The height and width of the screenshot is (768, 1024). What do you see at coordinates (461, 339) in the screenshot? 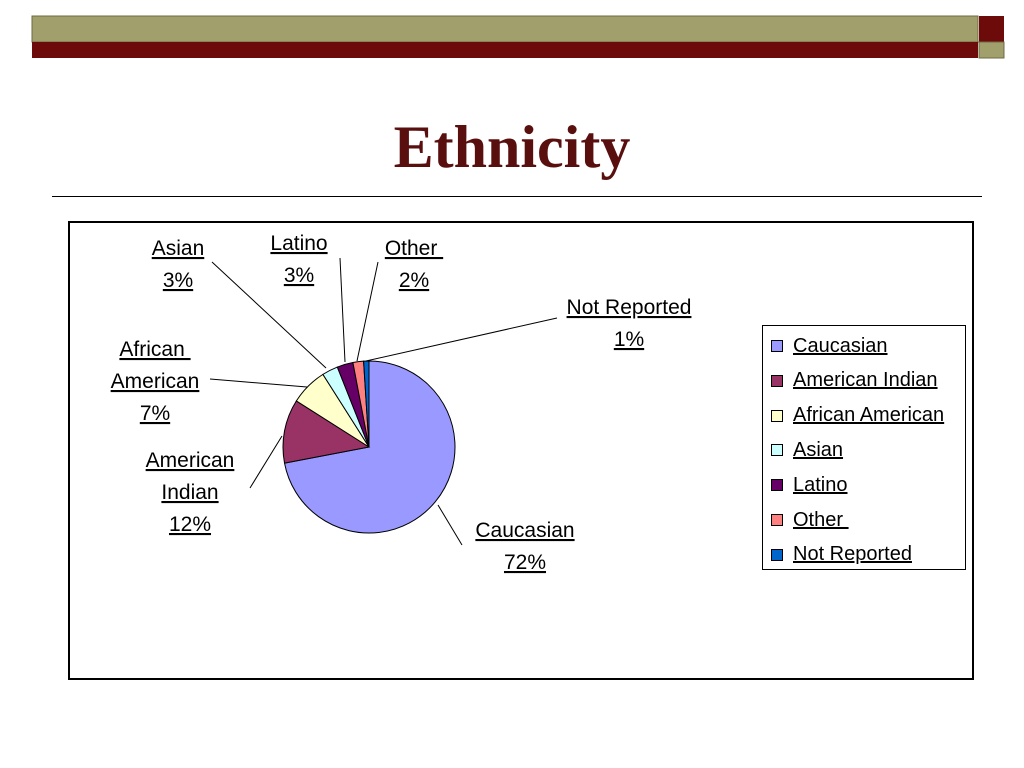
I see `leader-line-not-reported` at bounding box center [461, 339].